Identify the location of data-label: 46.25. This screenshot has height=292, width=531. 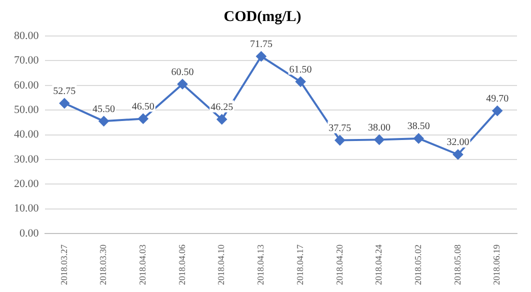
(222, 107).